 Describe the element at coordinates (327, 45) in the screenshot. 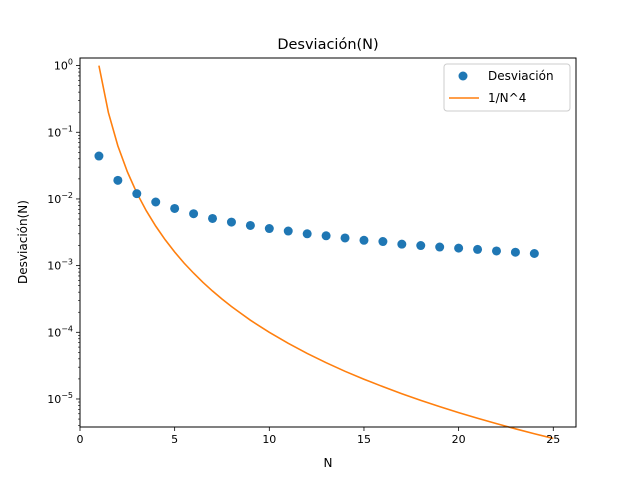

I see `chart-title: Desviación(N)` at that location.